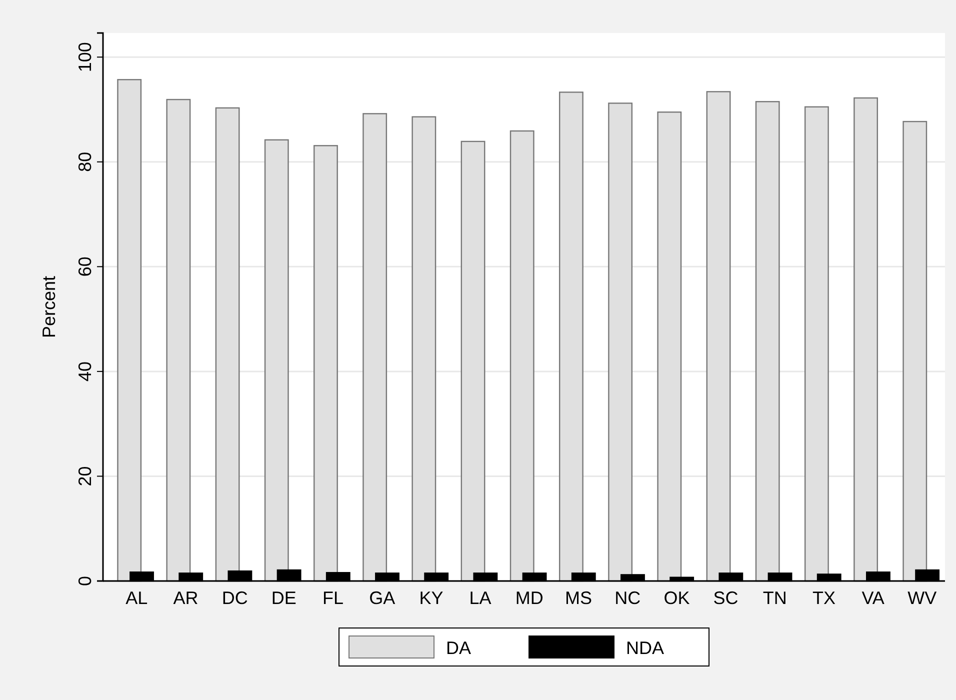  I want to click on x-tick-label: LA, so click(480, 598).